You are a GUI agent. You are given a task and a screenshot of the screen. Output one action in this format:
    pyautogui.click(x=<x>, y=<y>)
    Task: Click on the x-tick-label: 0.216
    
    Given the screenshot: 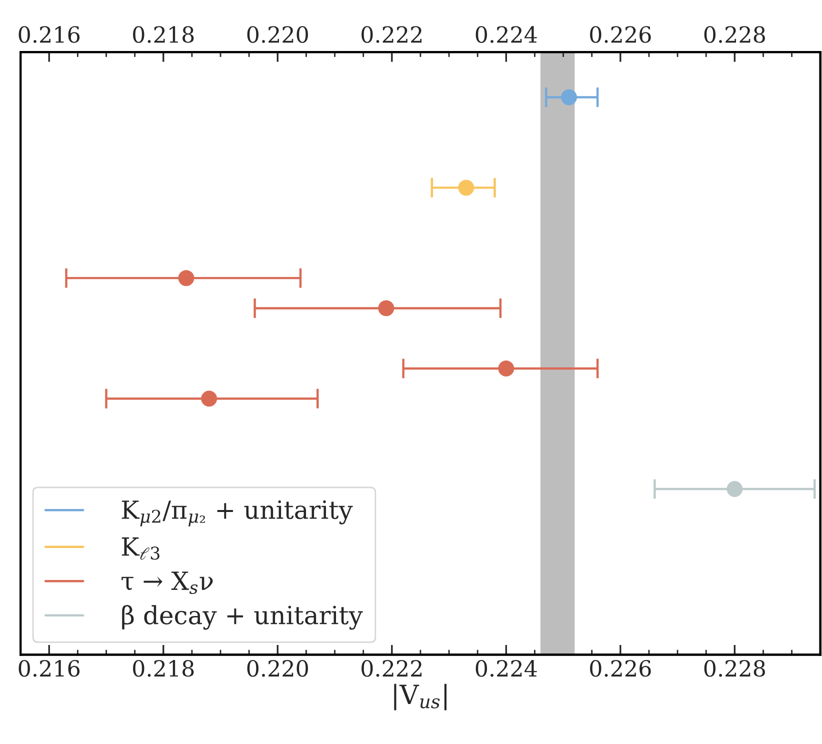 What is the action you would take?
    pyautogui.click(x=49, y=668)
    